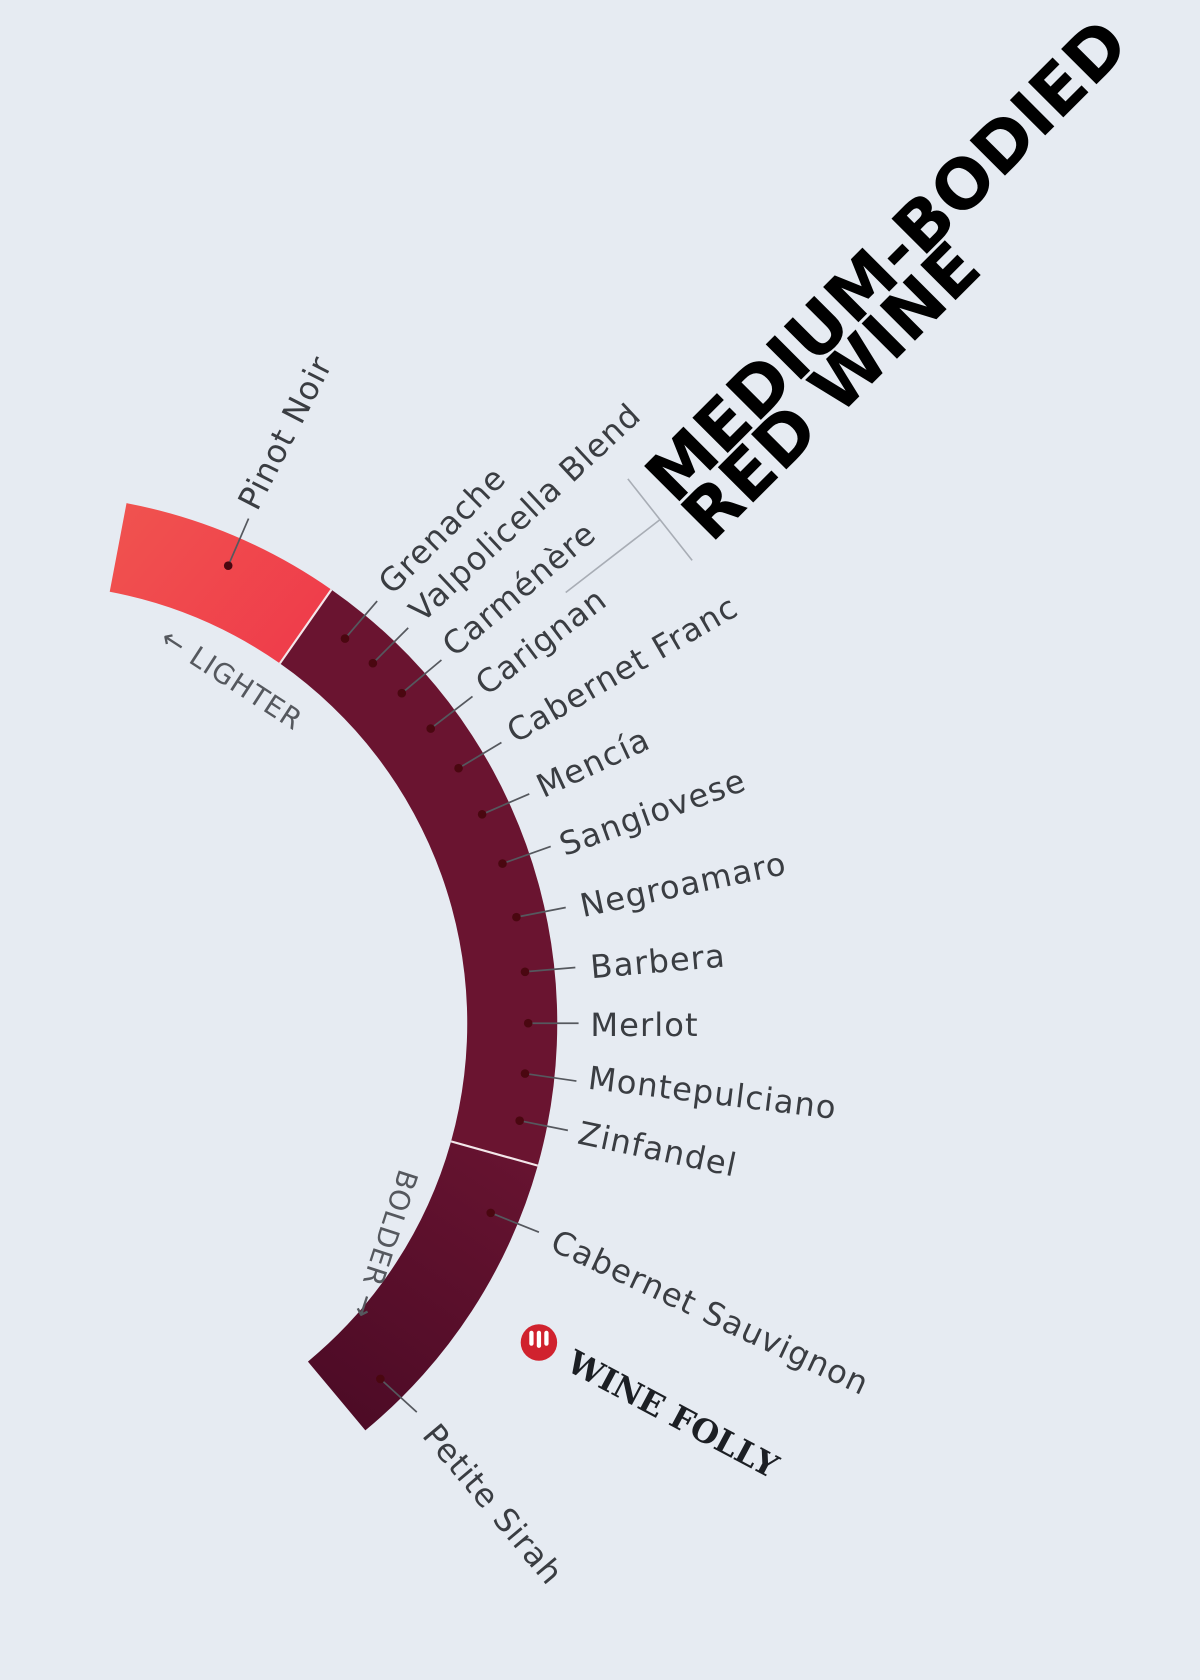 This screenshot has width=1200, height=1680. I want to click on wine-label: Montepulciano, so click(712, 1093).